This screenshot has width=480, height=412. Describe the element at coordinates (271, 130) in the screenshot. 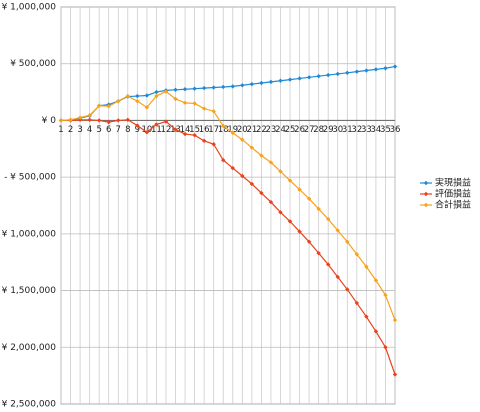

I see `x-tick-label: 23` at that location.